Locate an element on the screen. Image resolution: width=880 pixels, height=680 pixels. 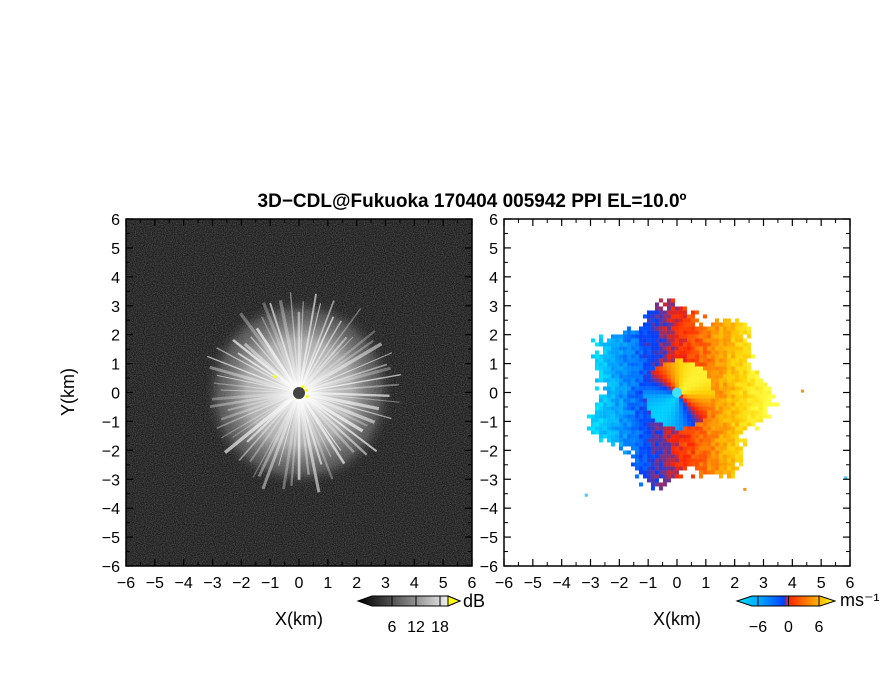
colorbar-tick-label-left: 12 is located at coordinates (416, 627).